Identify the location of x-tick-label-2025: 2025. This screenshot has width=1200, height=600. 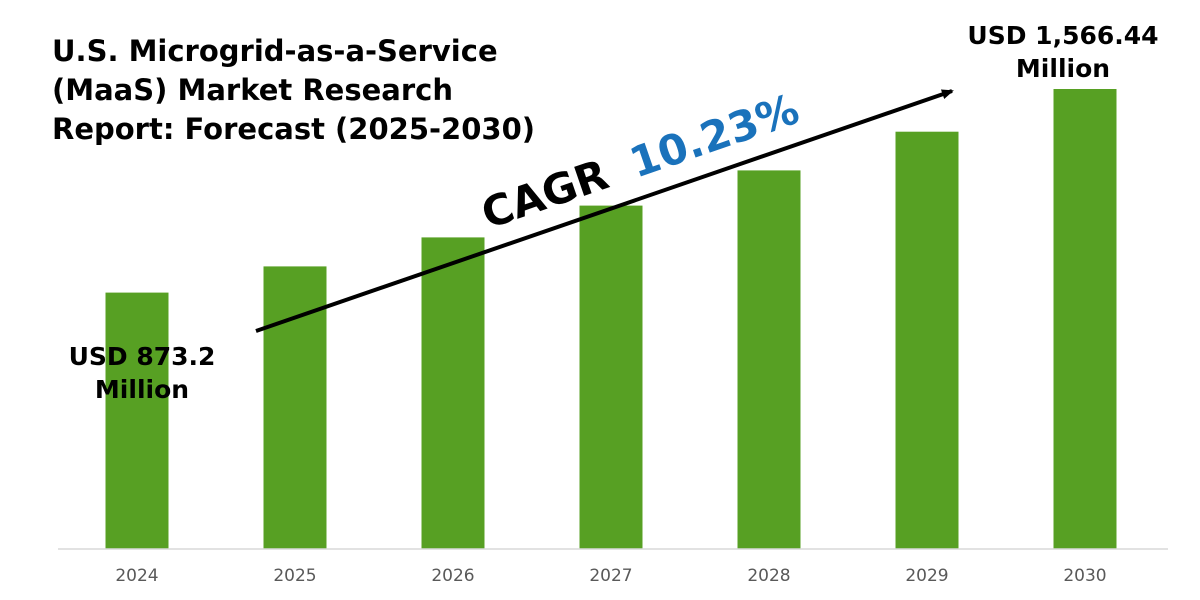
(294, 576).